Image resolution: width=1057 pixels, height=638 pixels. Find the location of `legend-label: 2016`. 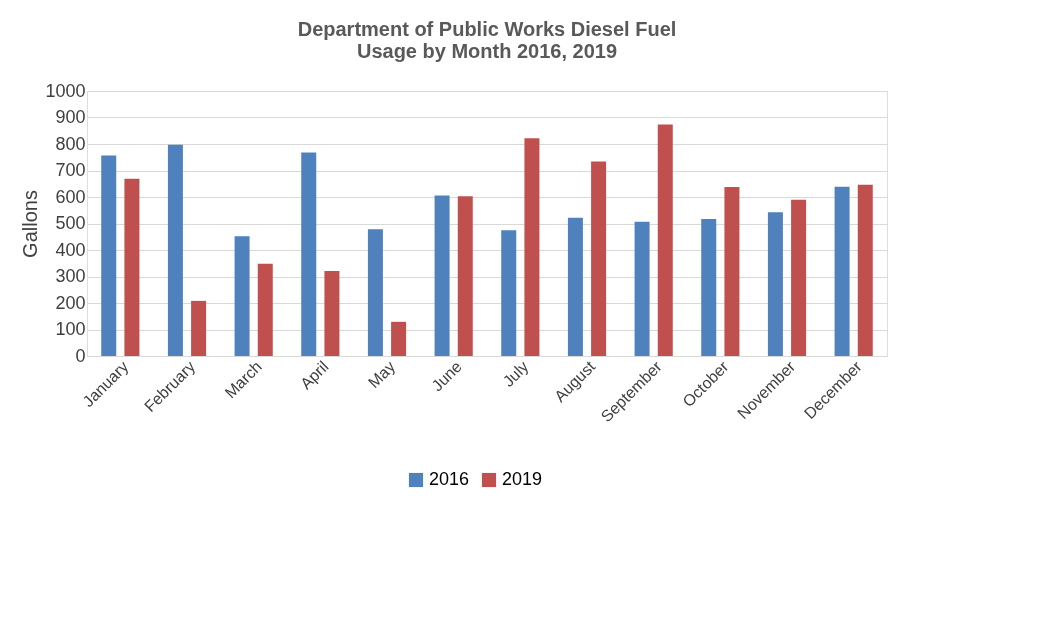

legend-label: 2016 is located at coordinates (449, 479).